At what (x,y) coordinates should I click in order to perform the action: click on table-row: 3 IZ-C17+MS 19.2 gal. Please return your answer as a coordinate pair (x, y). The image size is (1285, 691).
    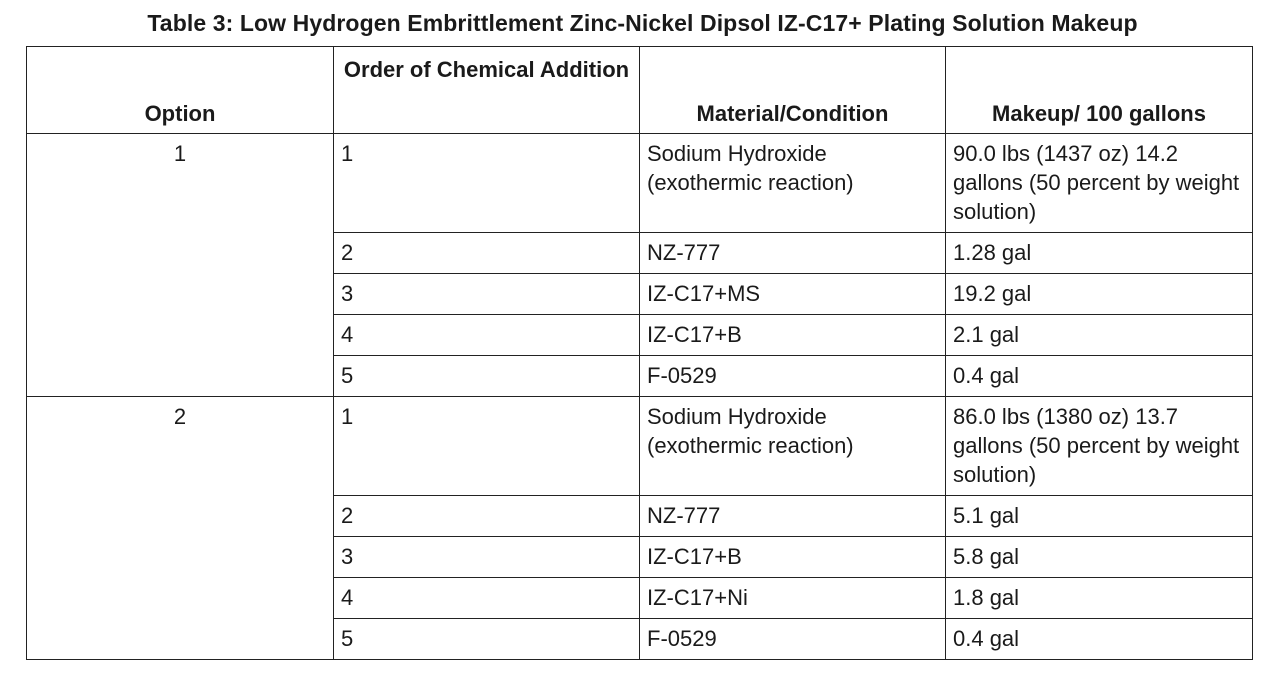
    Looking at the image, I should click on (640, 294).